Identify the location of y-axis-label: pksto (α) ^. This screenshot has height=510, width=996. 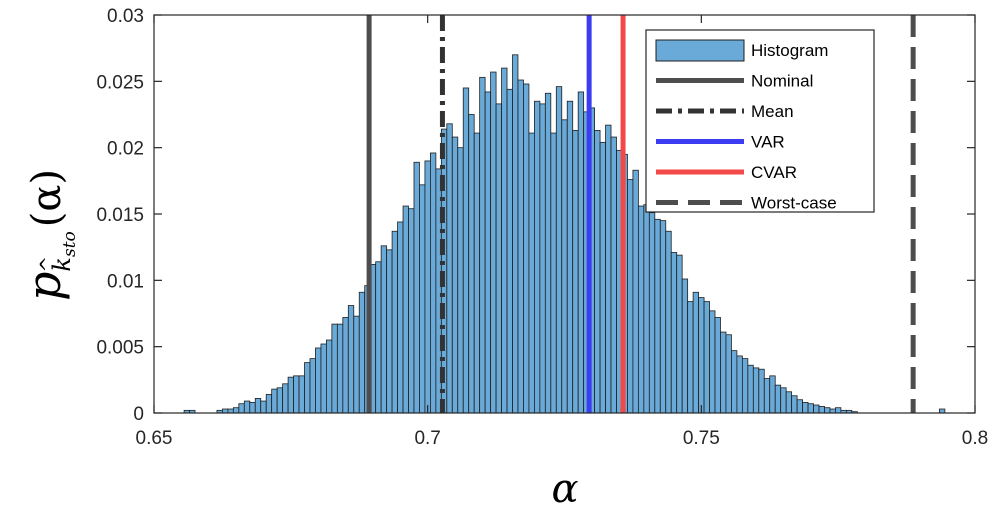
(48, 235).